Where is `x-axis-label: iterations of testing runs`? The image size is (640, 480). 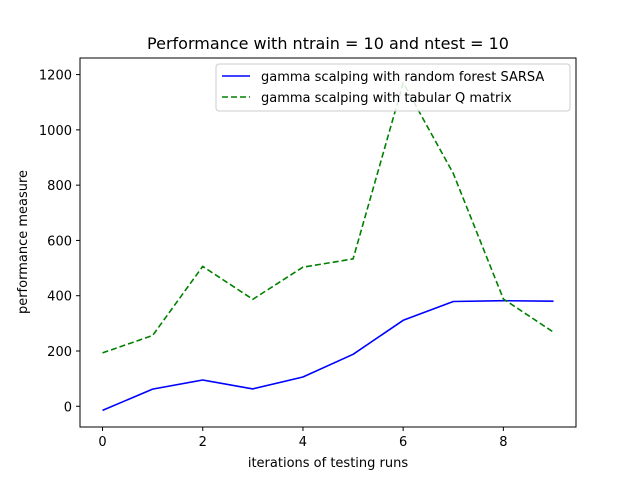 x-axis-label: iterations of testing runs is located at coordinates (328, 463).